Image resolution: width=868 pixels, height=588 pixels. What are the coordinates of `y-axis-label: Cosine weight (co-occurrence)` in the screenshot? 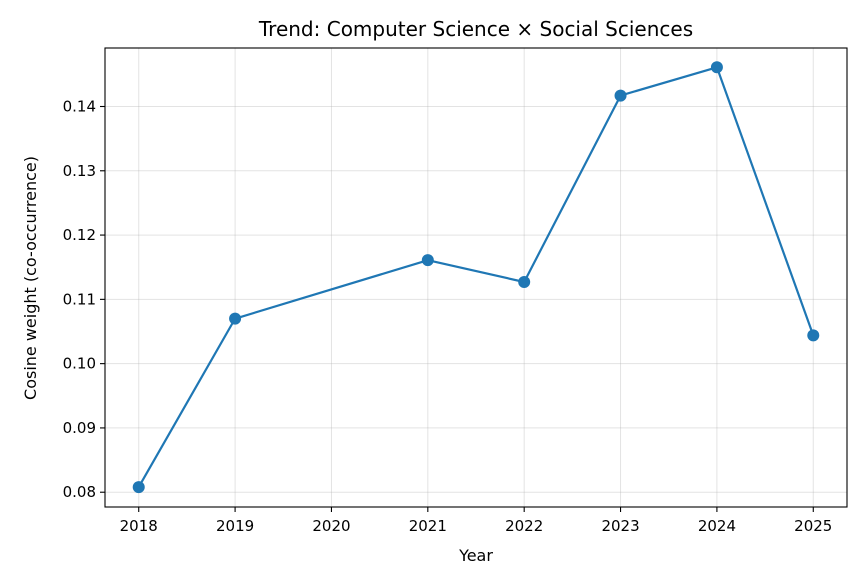 It's located at (30, 278).